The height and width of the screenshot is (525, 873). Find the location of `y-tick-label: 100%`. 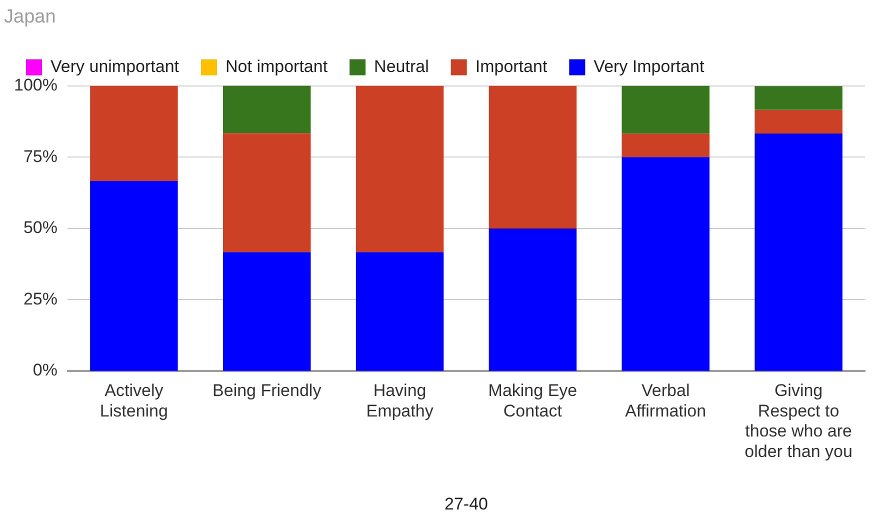

y-tick-label: 100% is located at coordinates (36, 84).